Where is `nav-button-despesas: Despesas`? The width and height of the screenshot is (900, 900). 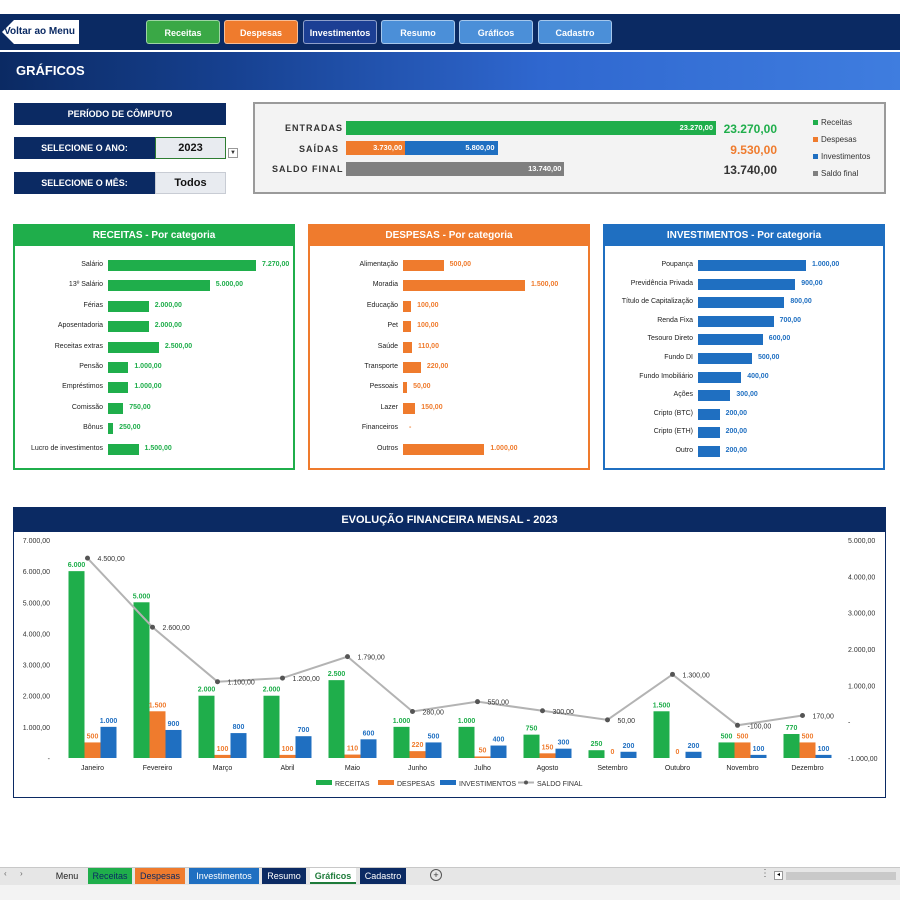 nav-button-despesas: Despesas is located at coordinates (261, 32).